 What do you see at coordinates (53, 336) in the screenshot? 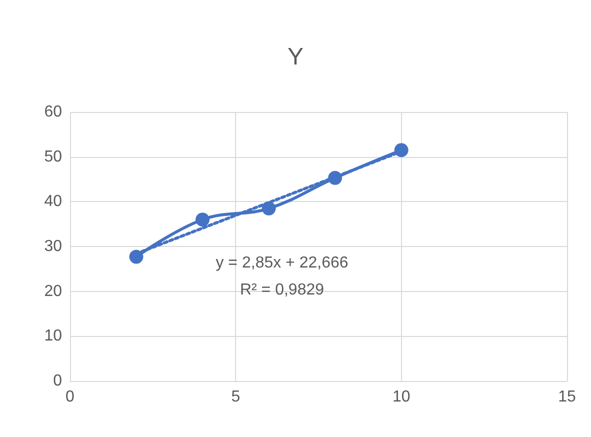
I see `y-tick-label: 10` at bounding box center [53, 336].